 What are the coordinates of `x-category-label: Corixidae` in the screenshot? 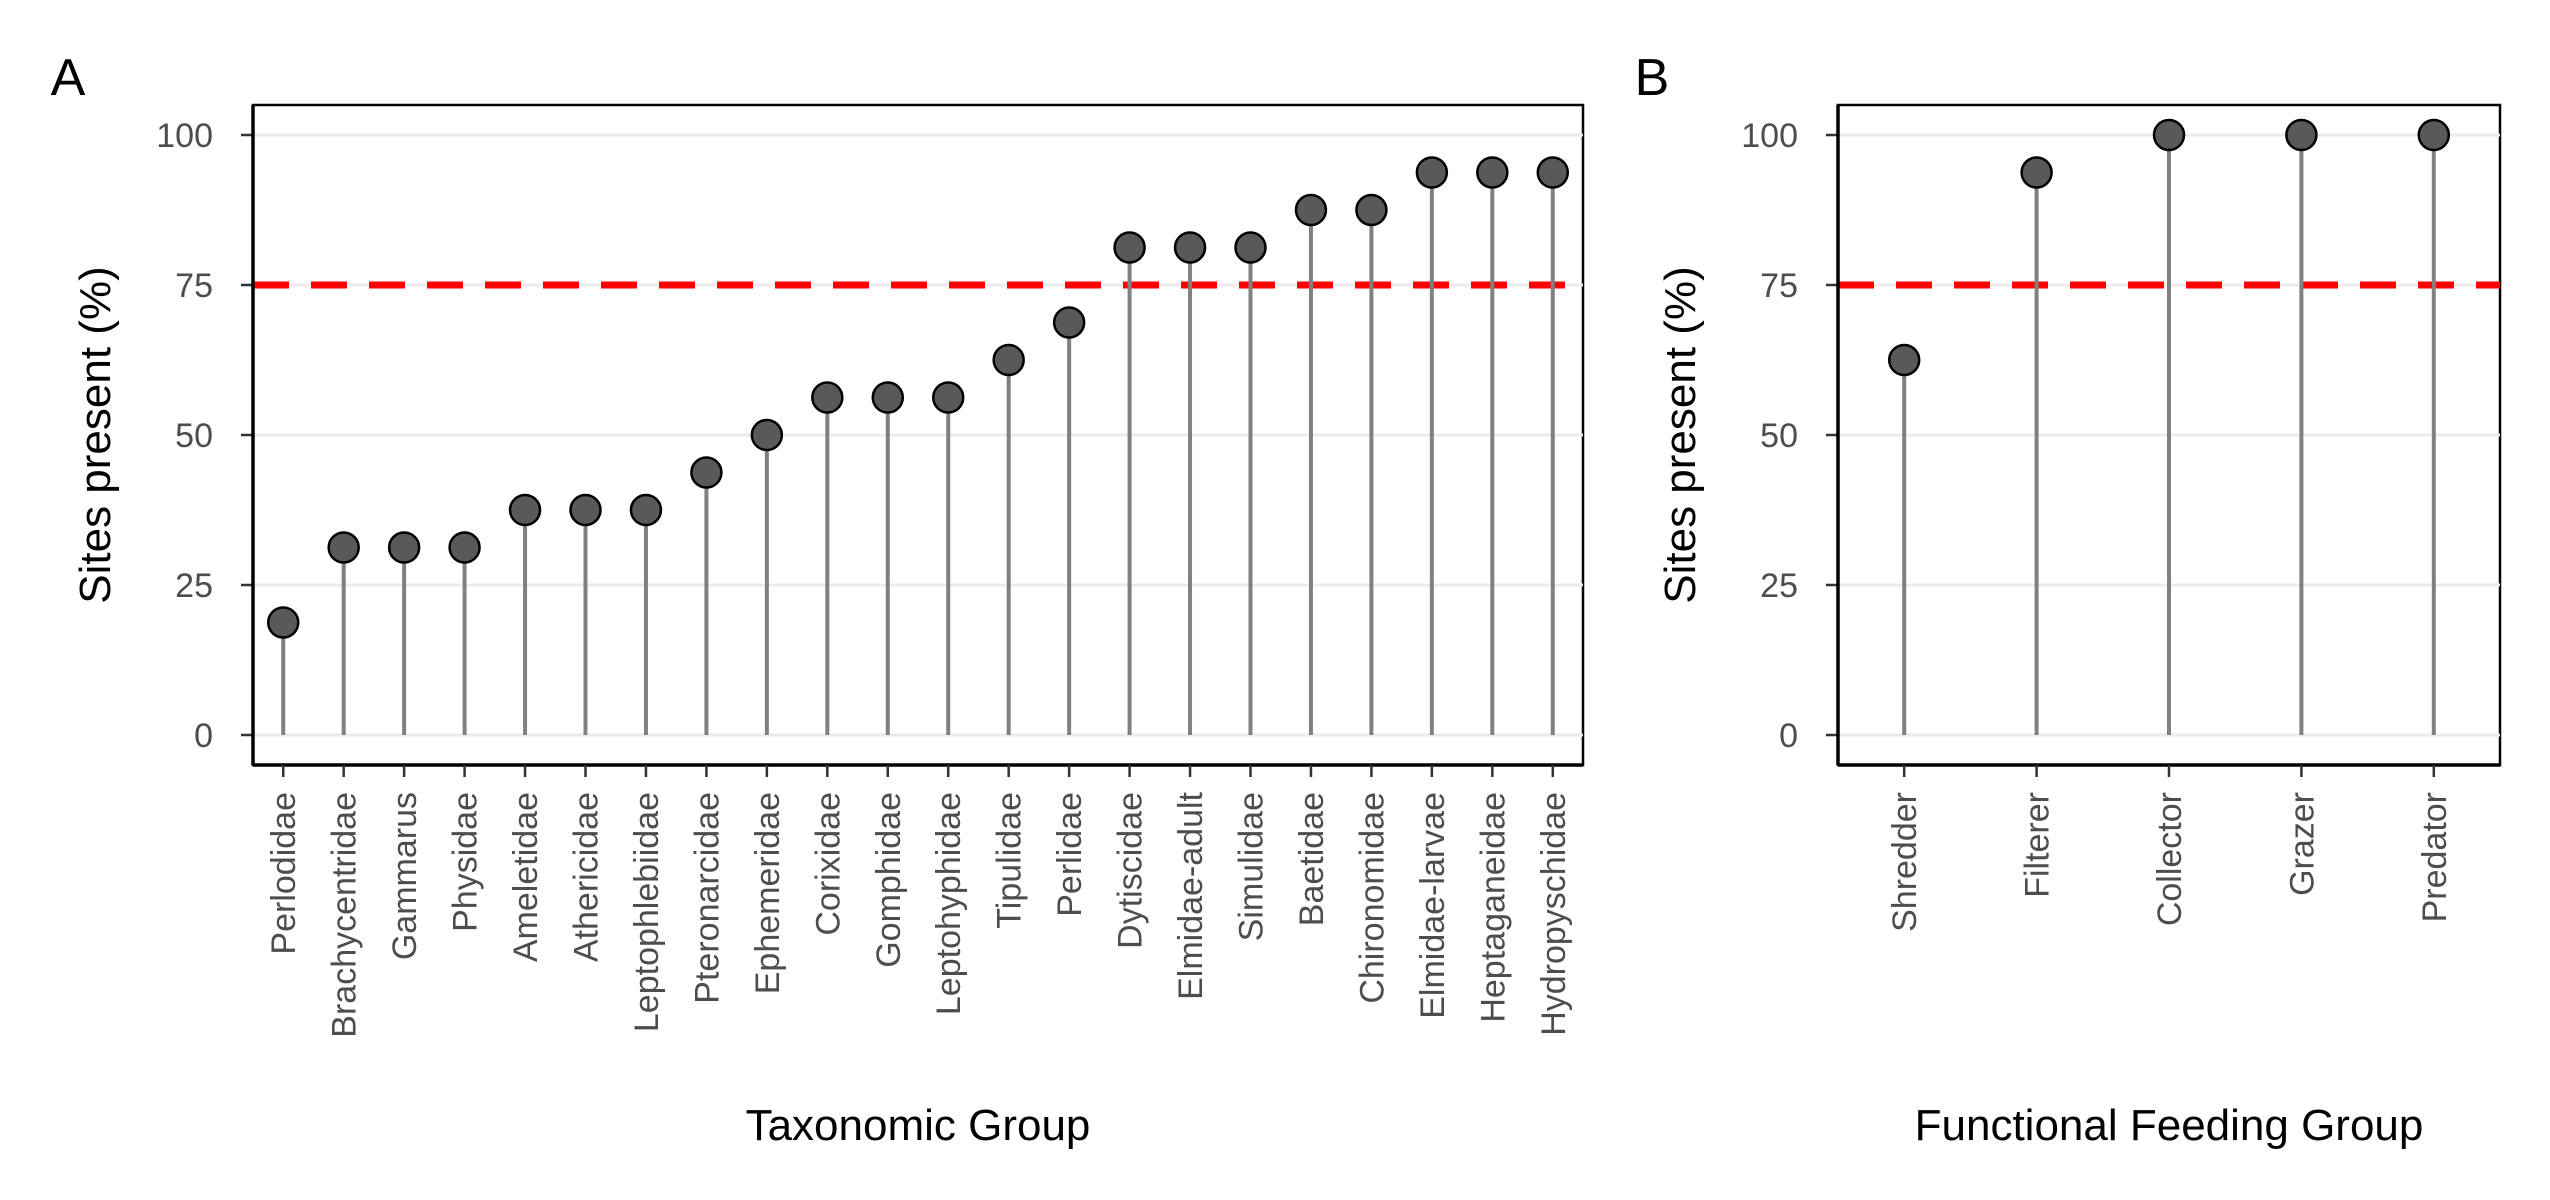 It's located at (828, 864).